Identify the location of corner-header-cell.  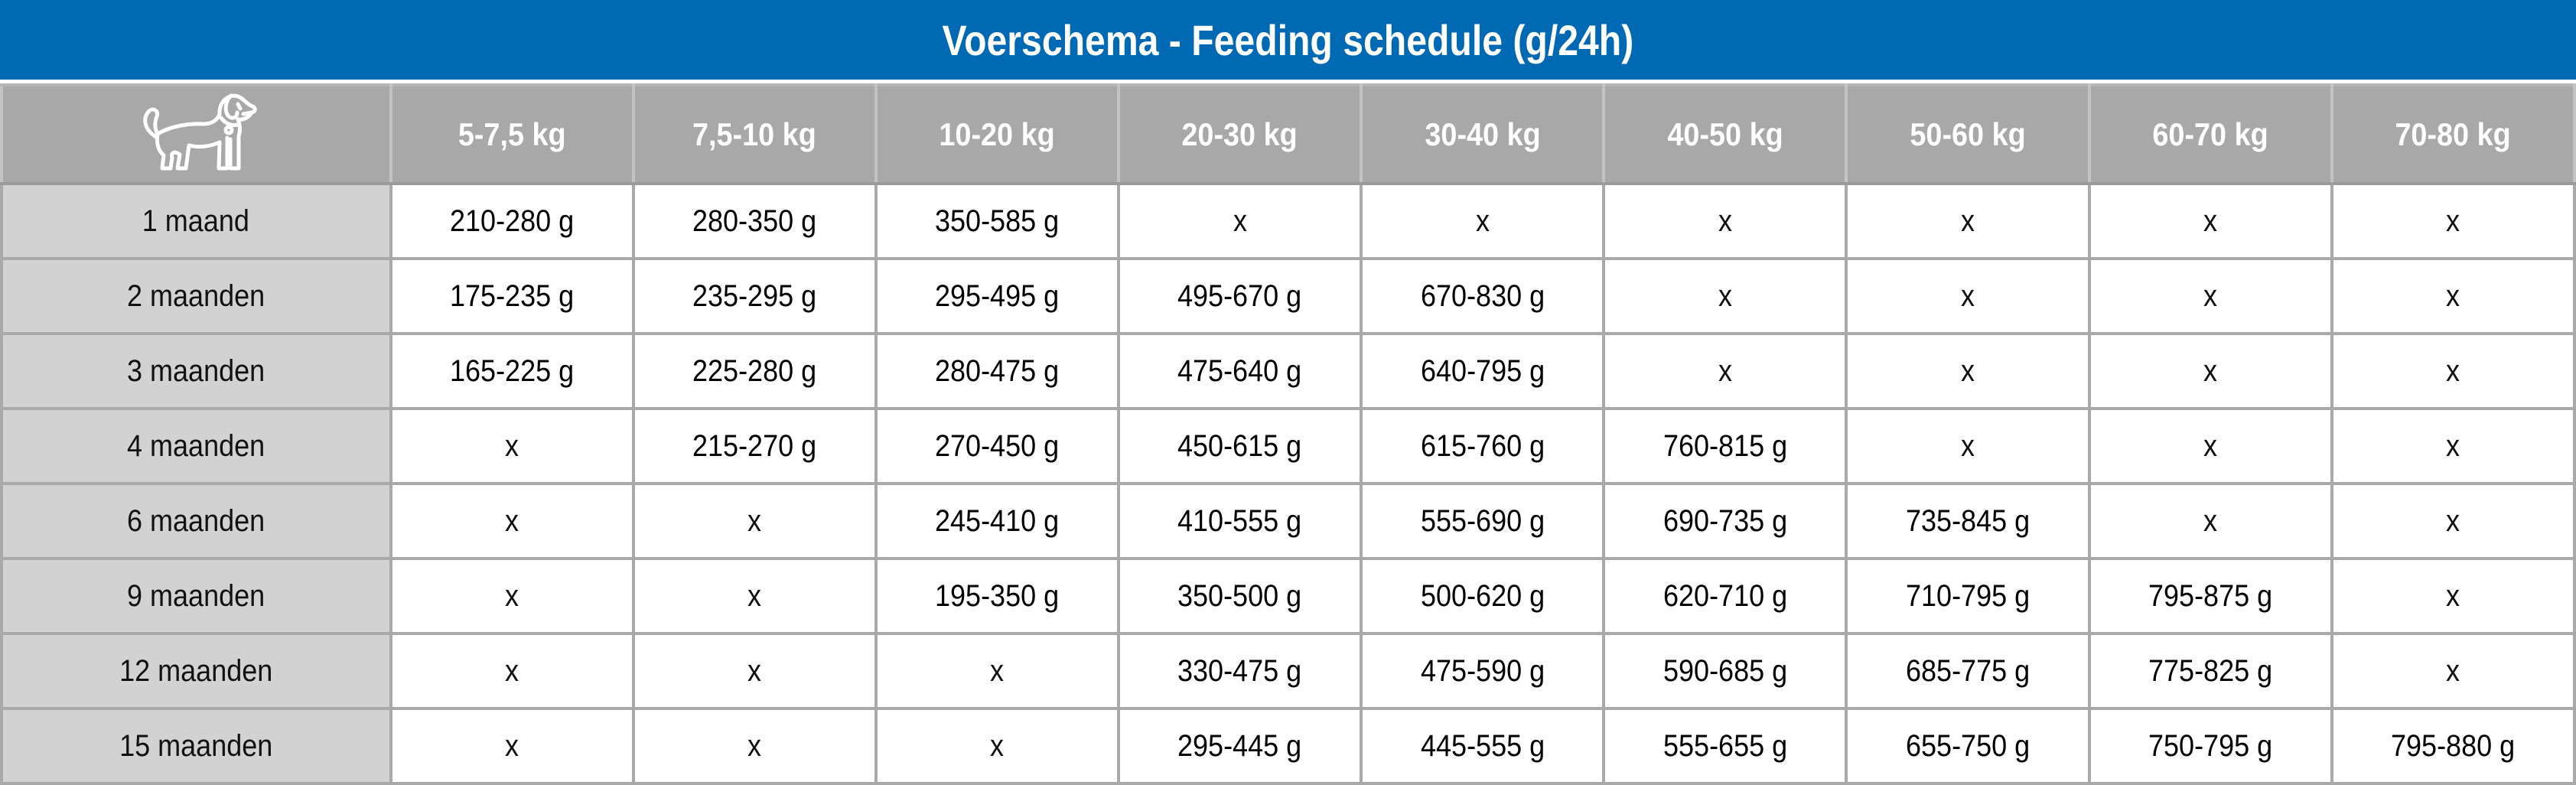
(196, 134).